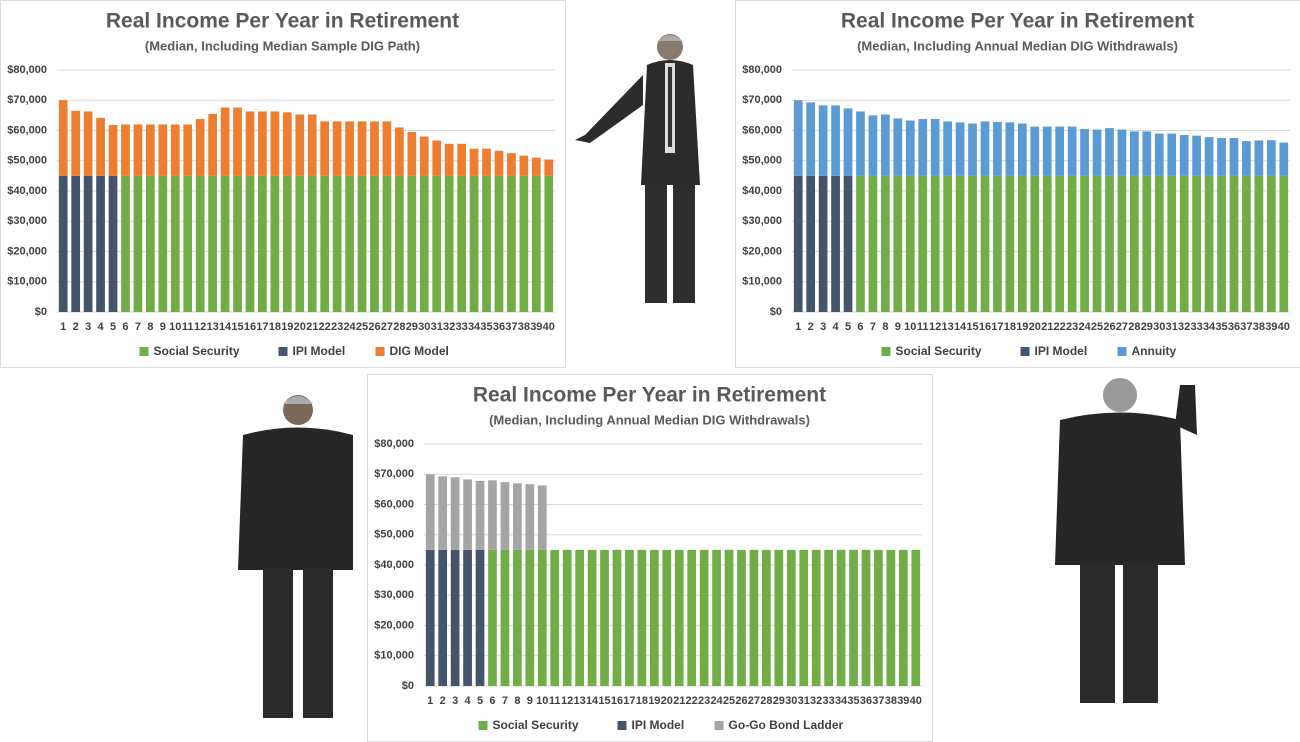  Describe the element at coordinates (542, 701) in the screenshot. I see `x-tick-label: 10` at that location.